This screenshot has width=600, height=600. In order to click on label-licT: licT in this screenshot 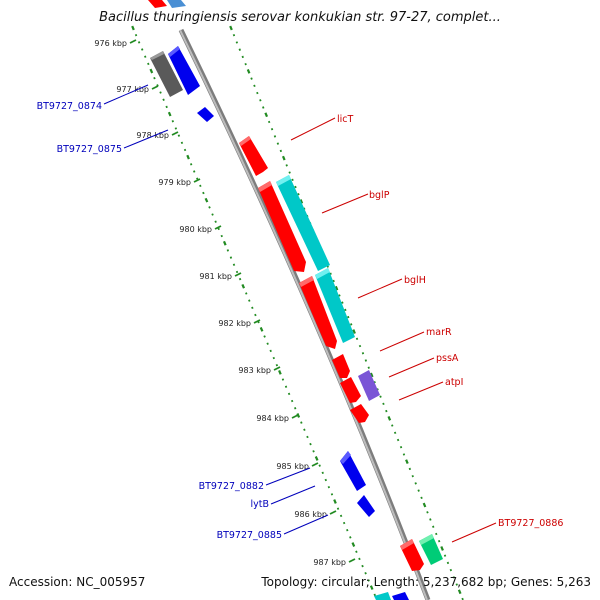, I will do `click(345, 119)`.